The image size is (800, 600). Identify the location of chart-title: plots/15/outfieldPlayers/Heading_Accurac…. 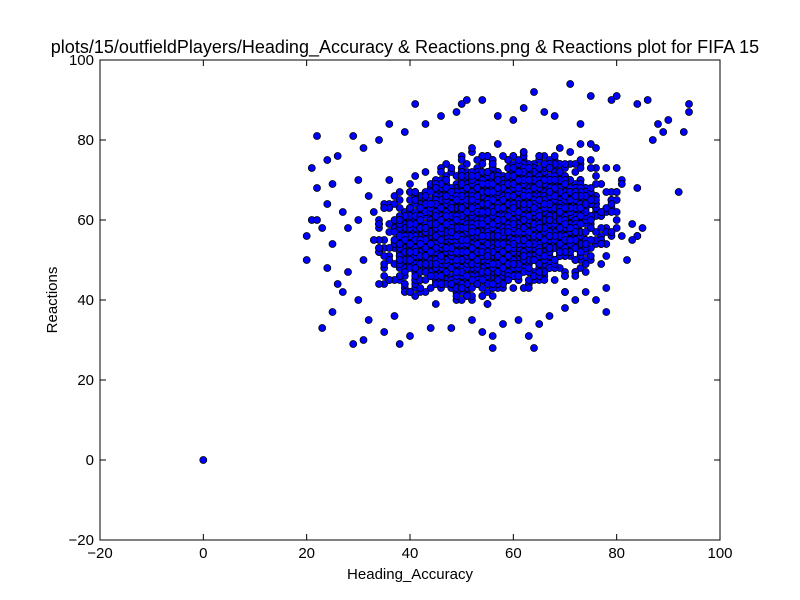
(405, 47).